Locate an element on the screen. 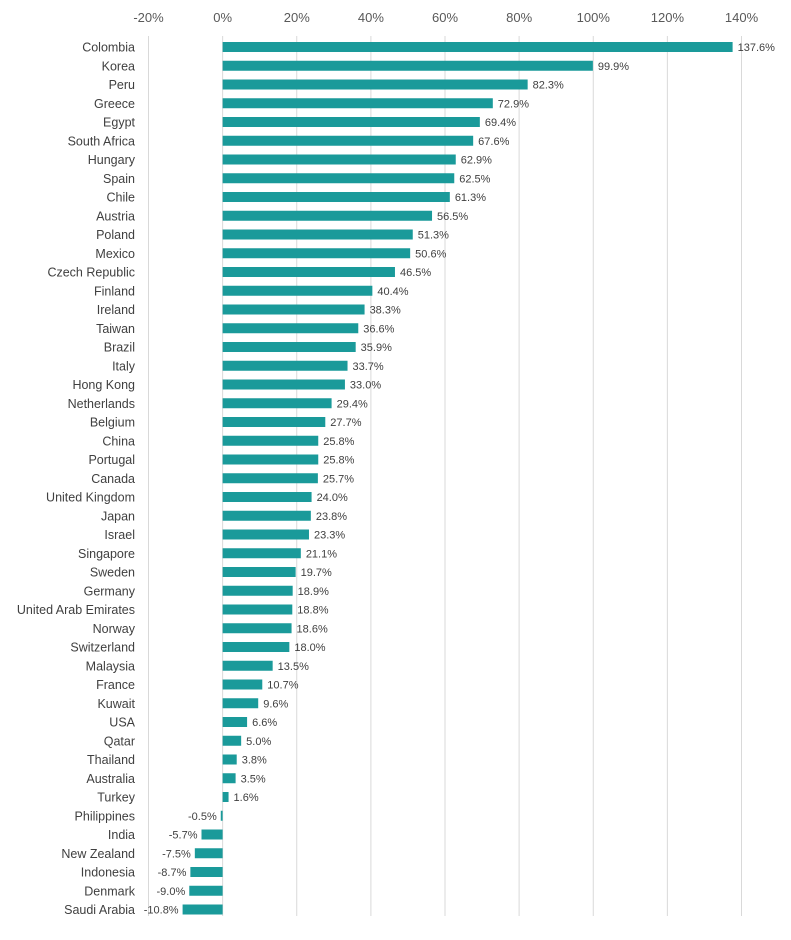 This screenshot has width=791, height=940. x-axis-ticks: -20% 0% 20% 40% 60% 80% 100% 120% 140% is located at coordinates (445, 17).